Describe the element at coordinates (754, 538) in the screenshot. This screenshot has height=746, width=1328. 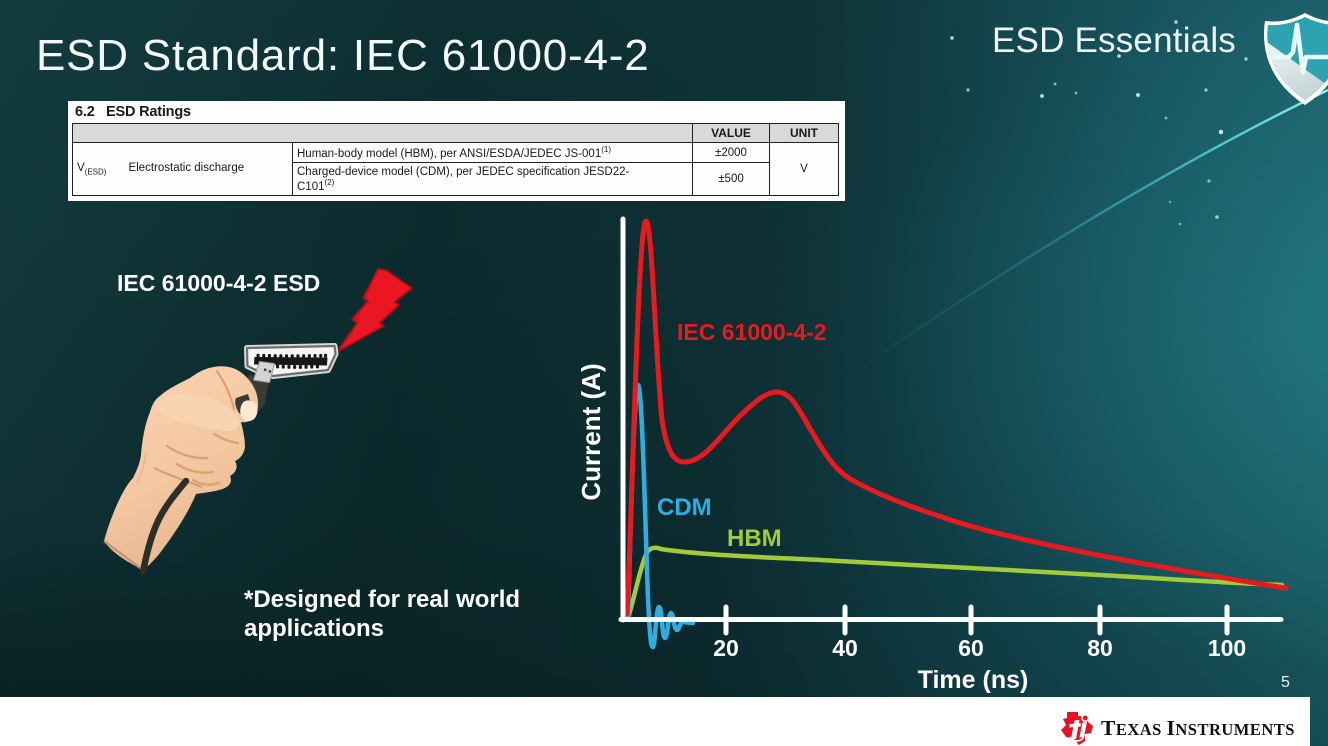
I see `svg-text: HBM` at that location.